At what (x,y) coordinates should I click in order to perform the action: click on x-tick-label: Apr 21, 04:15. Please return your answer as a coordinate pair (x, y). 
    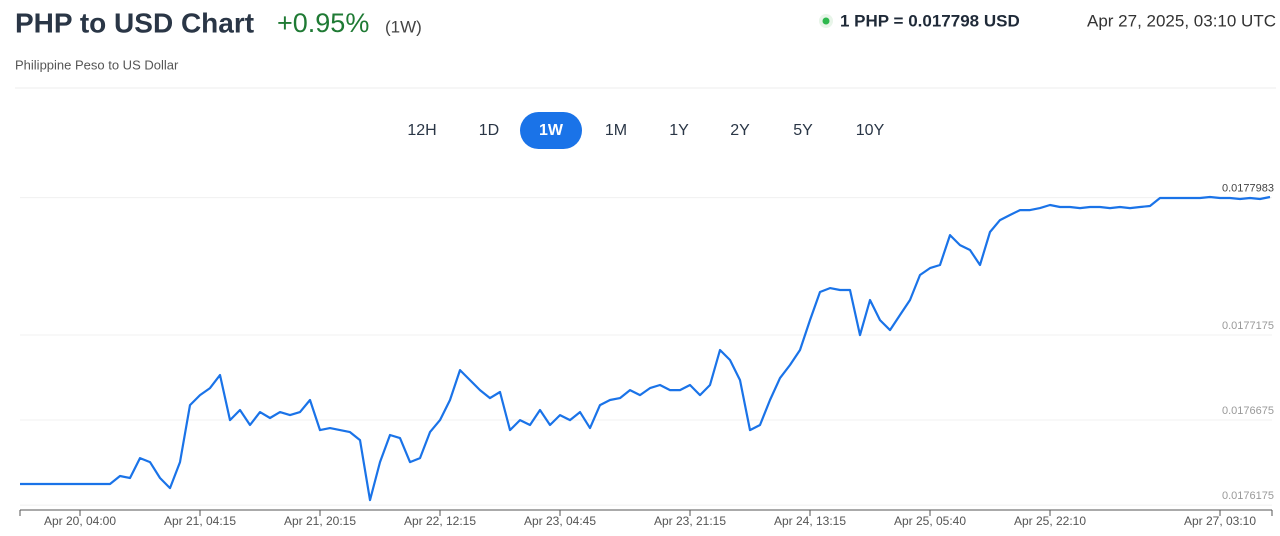
    Looking at the image, I should click on (200, 521).